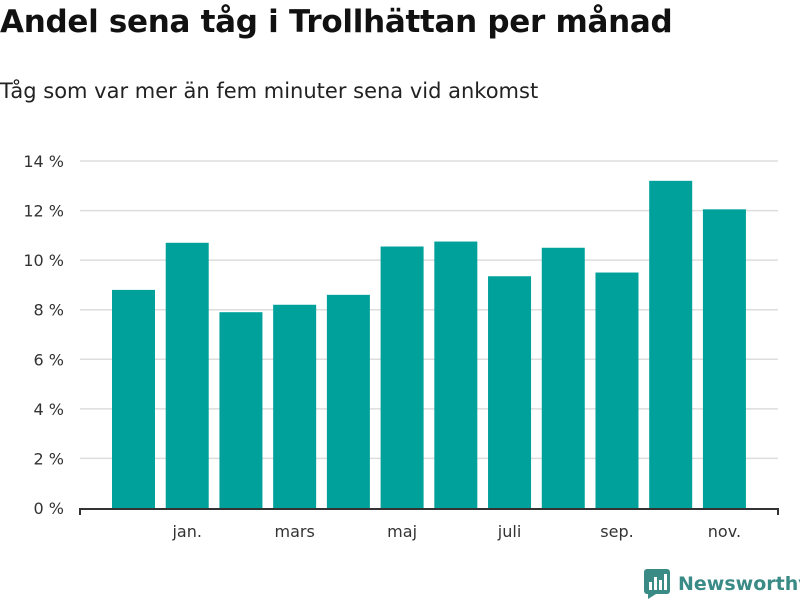 This screenshot has width=800, height=600. What do you see at coordinates (671, 344) in the screenshot?
I see `bar-okt` at bounding box center [671, 344].